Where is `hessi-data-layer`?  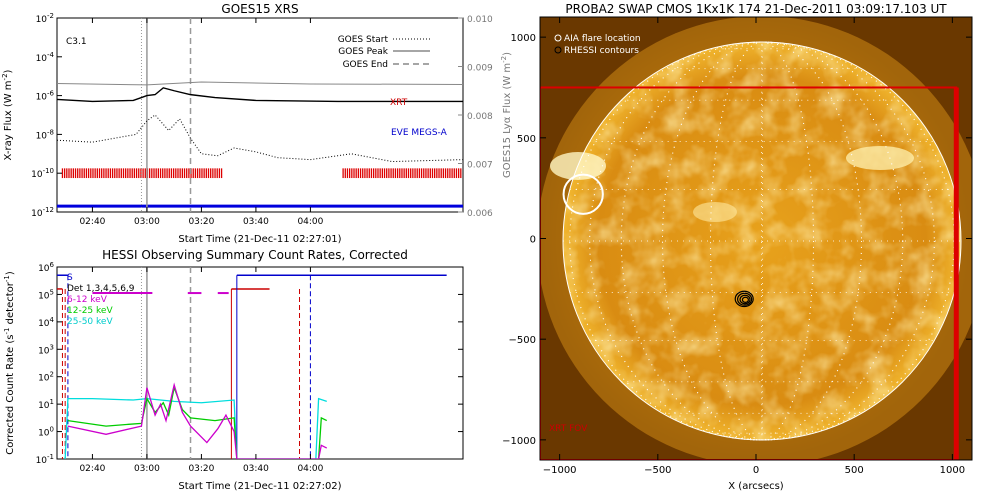
hessi-data-layer is located at coordinates (252, 363).